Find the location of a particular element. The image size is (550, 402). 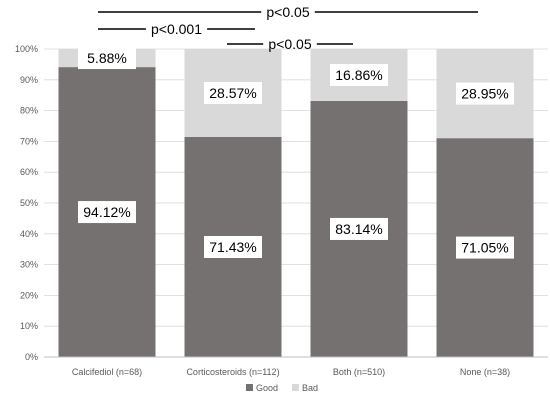

data-label: 16.86% is located at coordinates (358, 75).